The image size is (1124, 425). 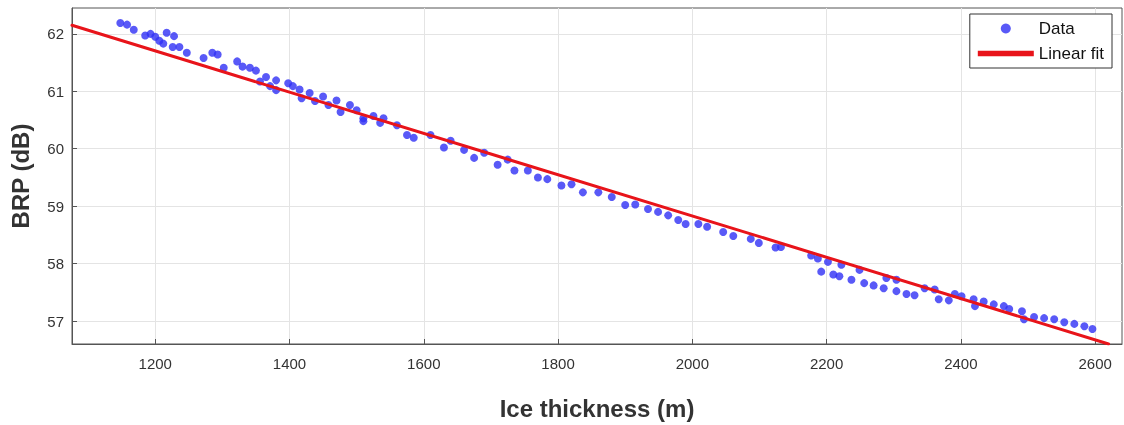 What do you see at coordinates (597, 408) in the screenshot?
I see `x-axis-title: Ice thickness (m)` at bounding box center [597, 408].